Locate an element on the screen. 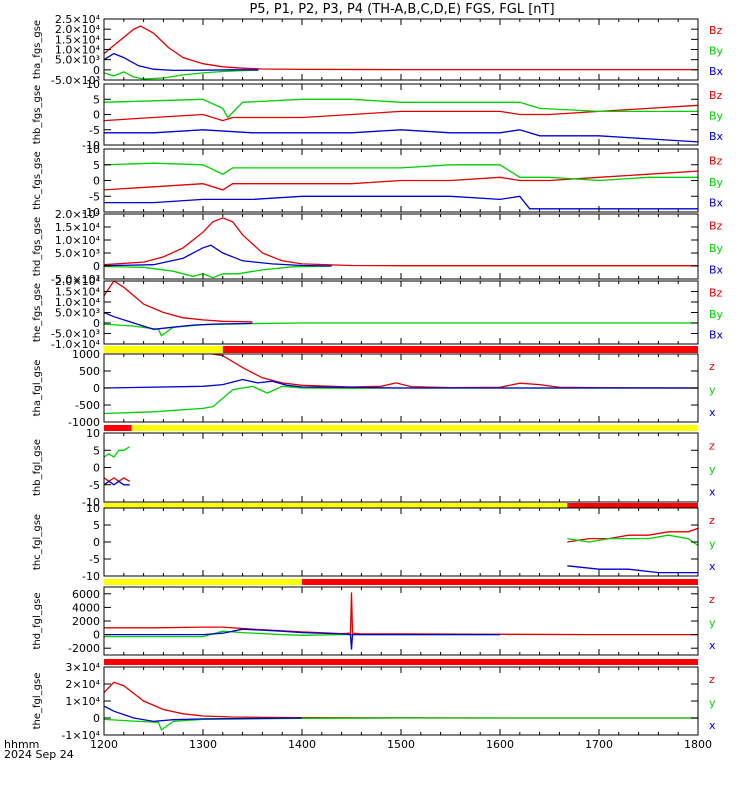 The image size is (750, 800). y-axis-label: thd_fgl_gse is located at coordinates (37, 621).